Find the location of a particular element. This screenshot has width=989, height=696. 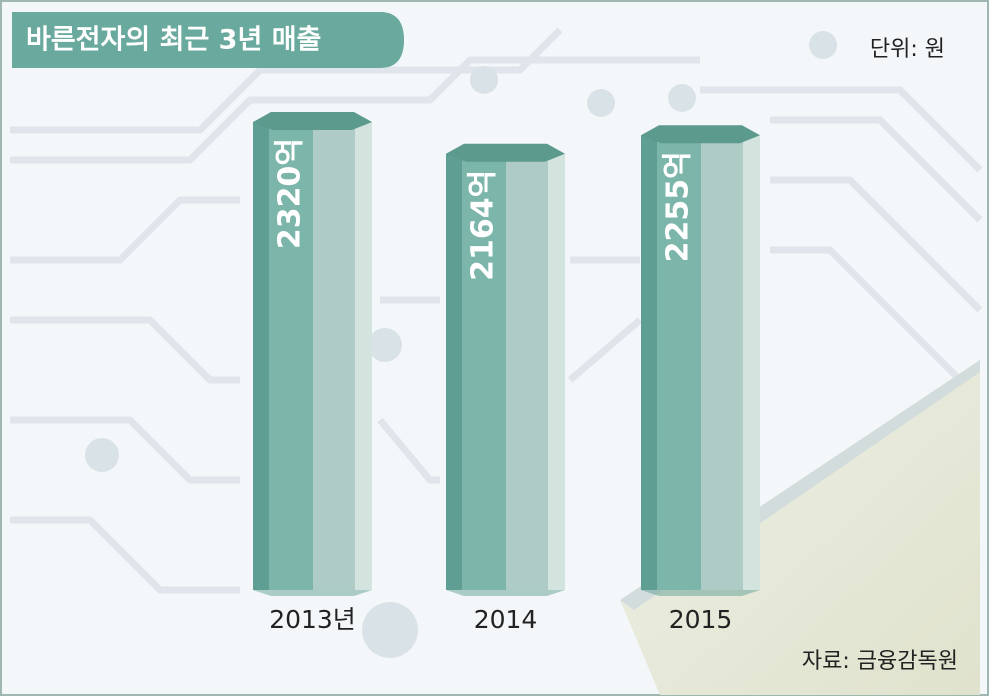

value-label: 2164억 is located at coordinates (483, 225).